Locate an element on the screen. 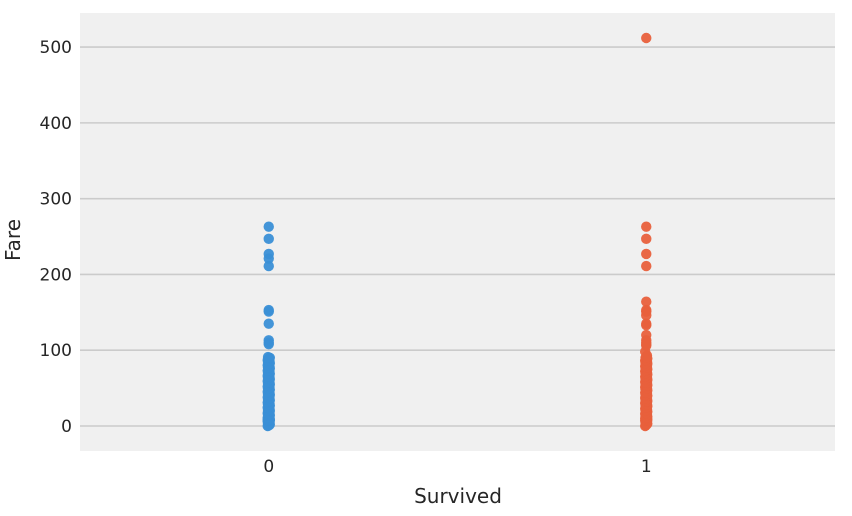 This screenshot has width=852, height=516. y-tick-label: 300 is located at coordinates (56, 200).